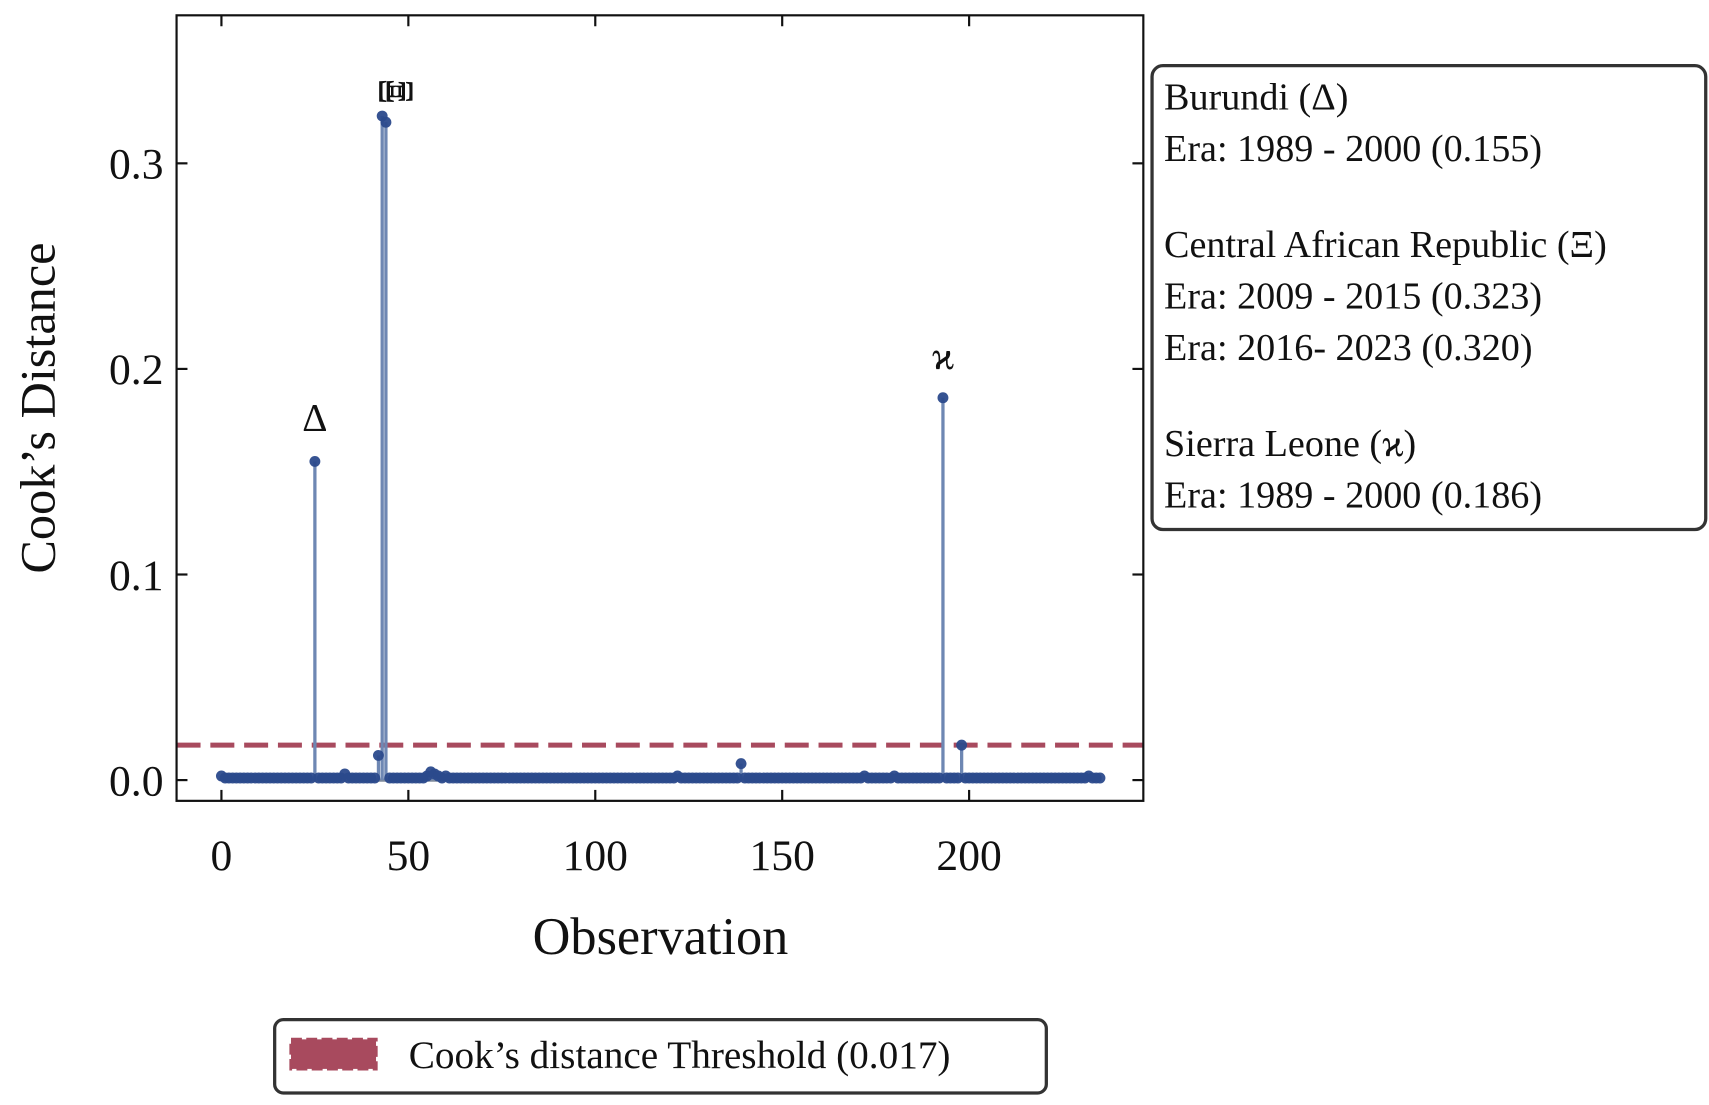 The width and height of the screenshot is (1709, 1105). Describe the element at coordinates (38, 407) in the screenshot. I see `y-axis-label: Cook’s Distance` at that location.